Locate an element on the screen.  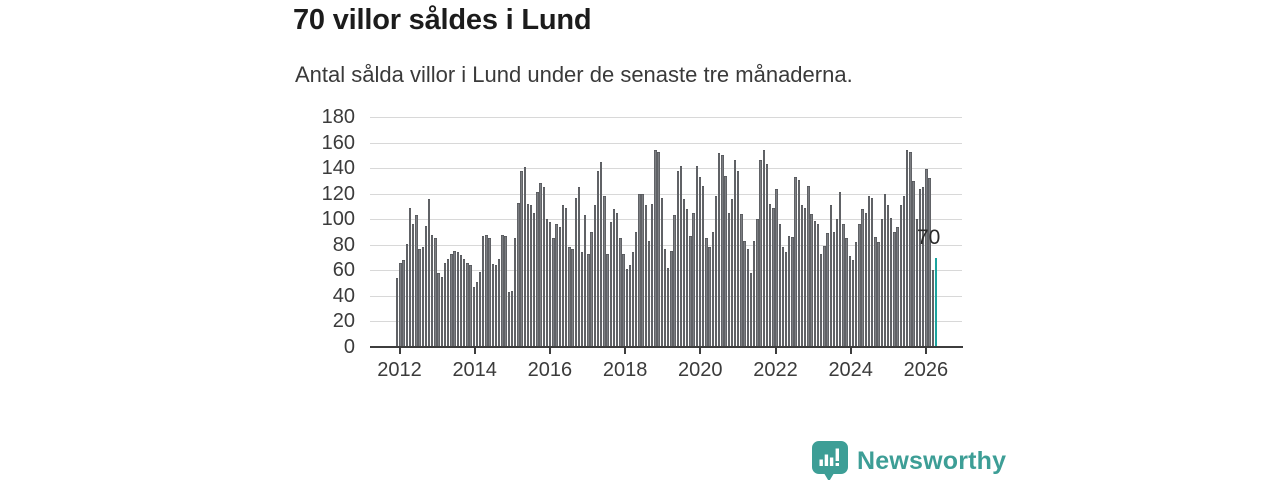
x-axis-tick-label: 2020 is located at coordinates (700, 370).